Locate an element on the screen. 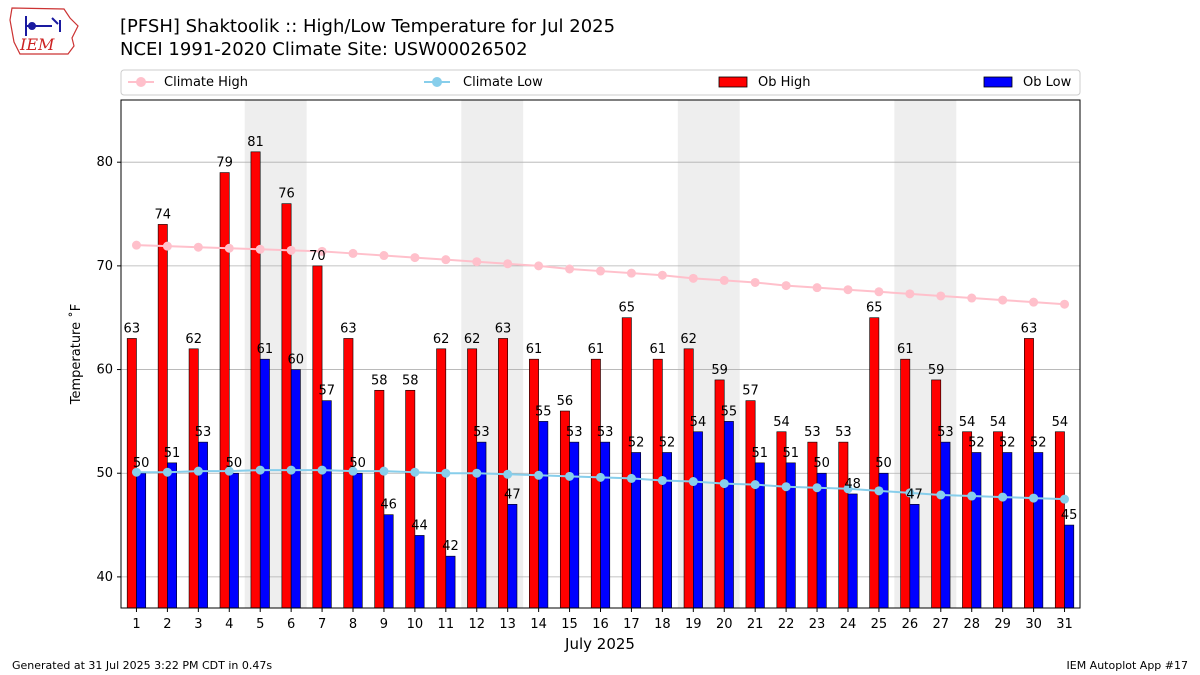 The height and width of the screenshot is (675, 1200). ob-high-label: 58 is located at coordinates (410, 380).